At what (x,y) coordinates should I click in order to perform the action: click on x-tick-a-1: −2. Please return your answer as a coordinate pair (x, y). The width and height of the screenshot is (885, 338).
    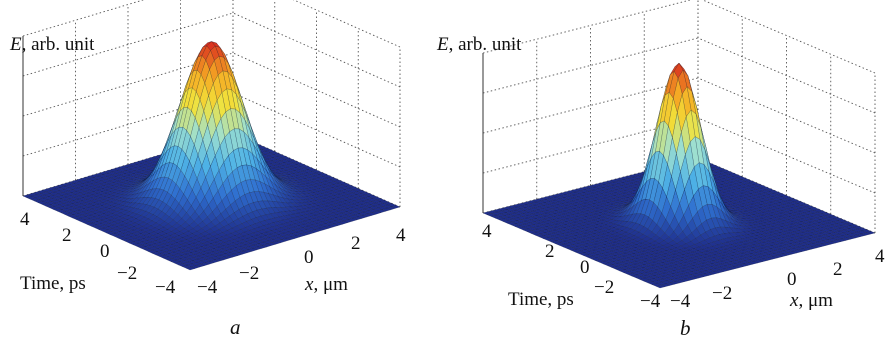
    Looking at the image, I should click on (249, 273).